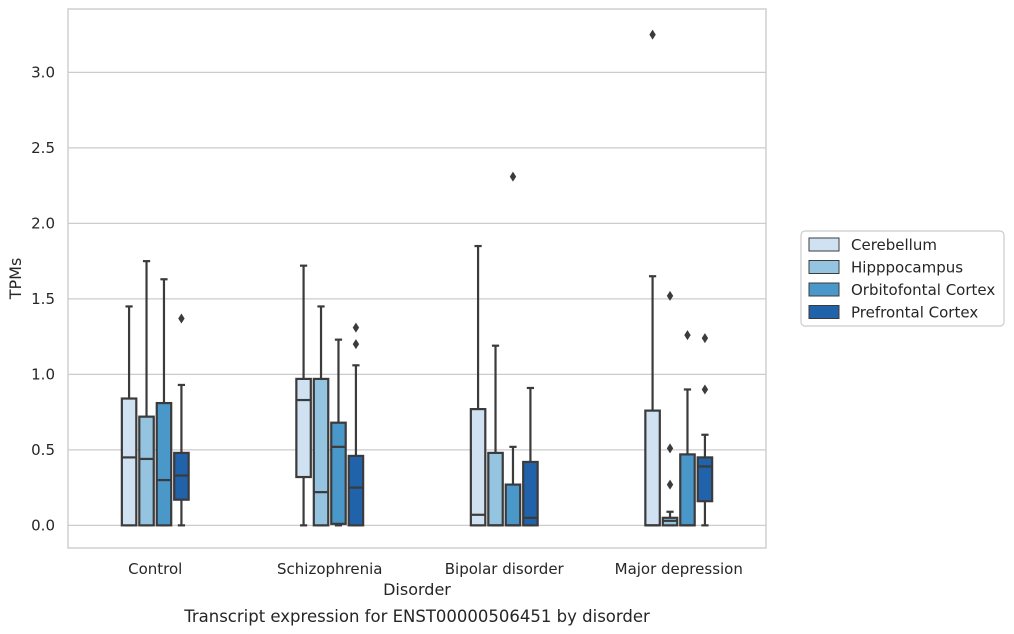  Describe the element at coordinates (505, 569) in the screenshot. I see `x-tick-label: Bipolar disorder` at that location.